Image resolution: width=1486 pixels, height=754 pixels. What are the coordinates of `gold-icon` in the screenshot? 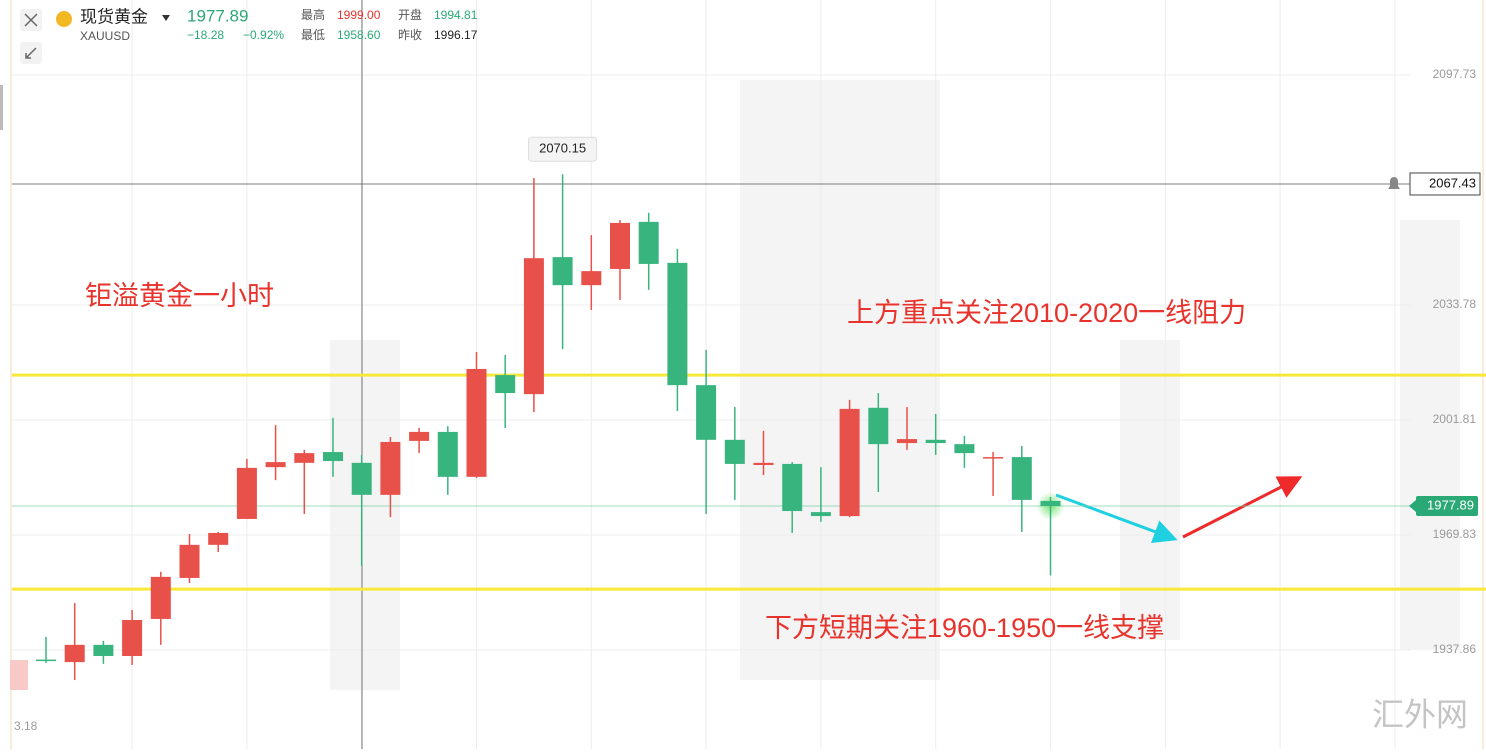 It's located at (64, 19).